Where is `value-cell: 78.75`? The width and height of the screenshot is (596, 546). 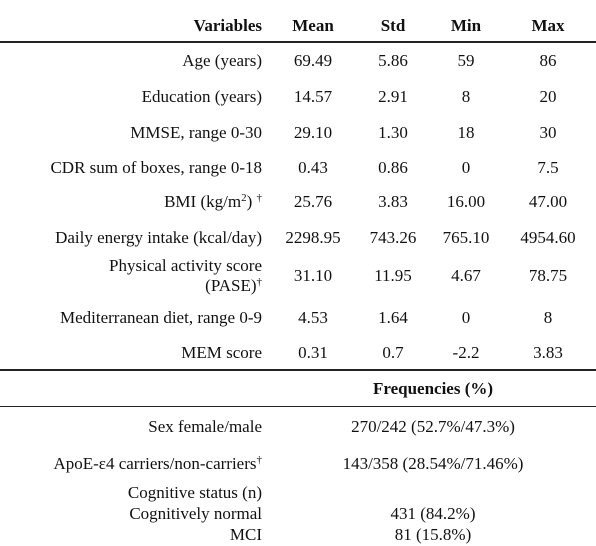
value-cell: 78.75 is located at coordinates (548, 275).